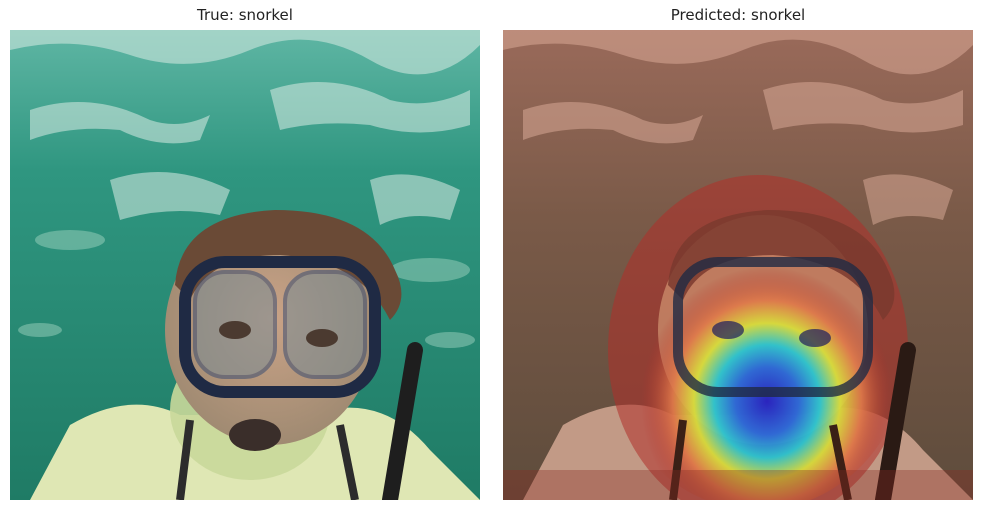  What do you see at coordinates (738, 15) in the screenshot?
I see `right-panel-title: Predicted: snorkel` at bounding box center [738, 15].